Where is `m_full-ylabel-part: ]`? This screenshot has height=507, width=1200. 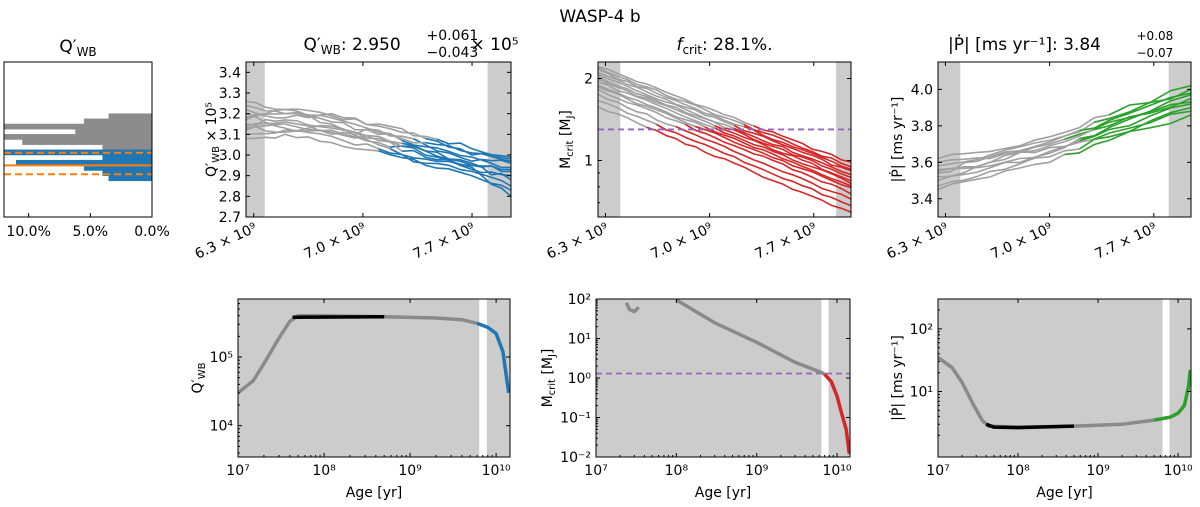
m_full-ylabel-part: ] is located at coordinates (548, 351).